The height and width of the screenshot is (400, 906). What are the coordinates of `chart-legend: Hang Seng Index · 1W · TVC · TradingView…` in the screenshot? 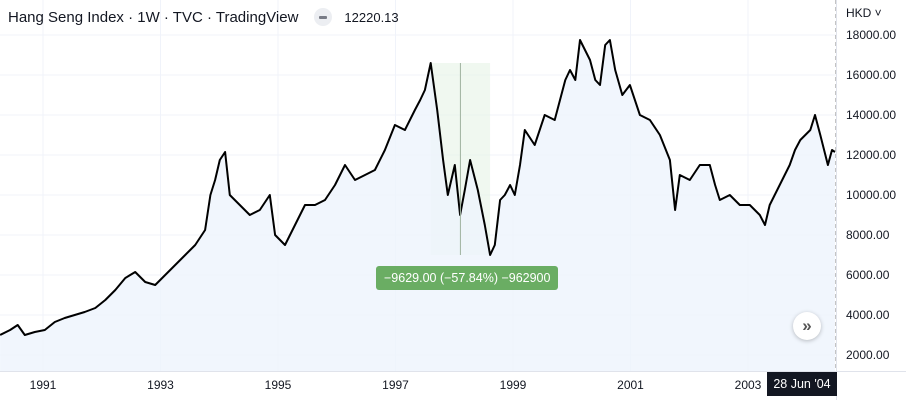 It's located at (203, 17).